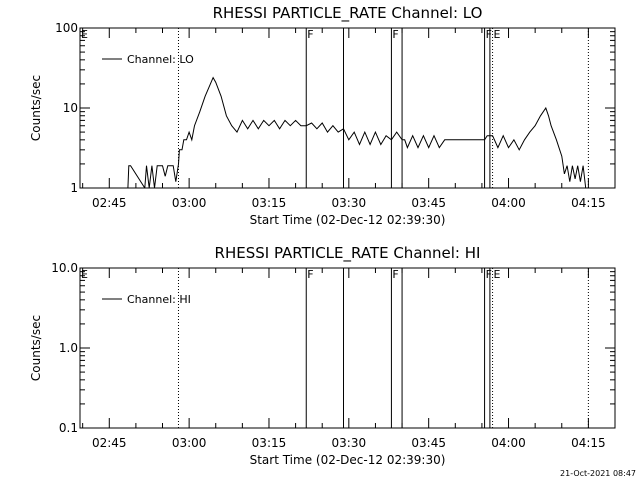 This screenshot has width=640, height=480. Describe the element at coordinates (598, 473) in the screenshot. I see `plot-timestamp: 21-Oct-2021 08:47` at that location.